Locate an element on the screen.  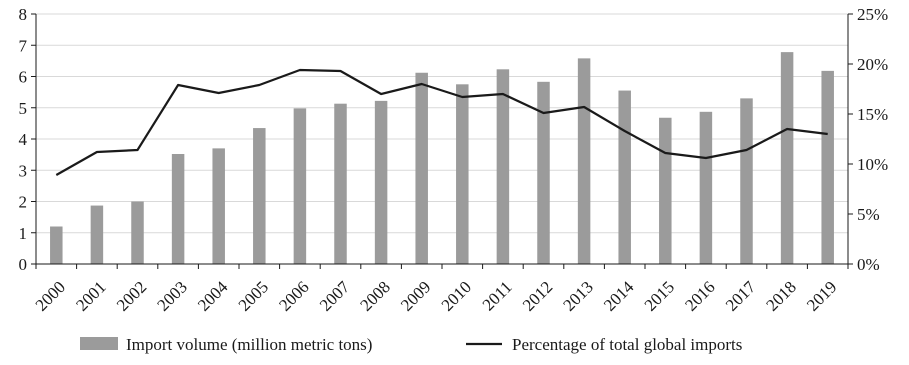
x-tick-label: 2005 is located at coordinates (253, 295).